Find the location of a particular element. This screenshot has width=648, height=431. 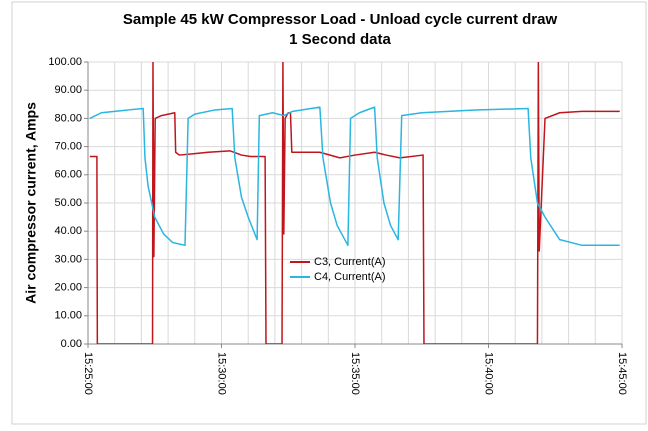

chart-subtitle: 1 Second data is located at coordinates (340, 39).